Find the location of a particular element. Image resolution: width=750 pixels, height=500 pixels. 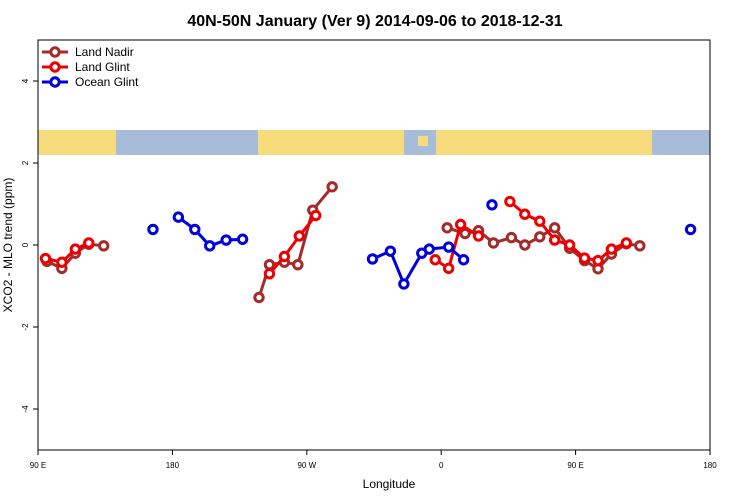

legend-label: Land Nadir is located at coordinates (104, 52).